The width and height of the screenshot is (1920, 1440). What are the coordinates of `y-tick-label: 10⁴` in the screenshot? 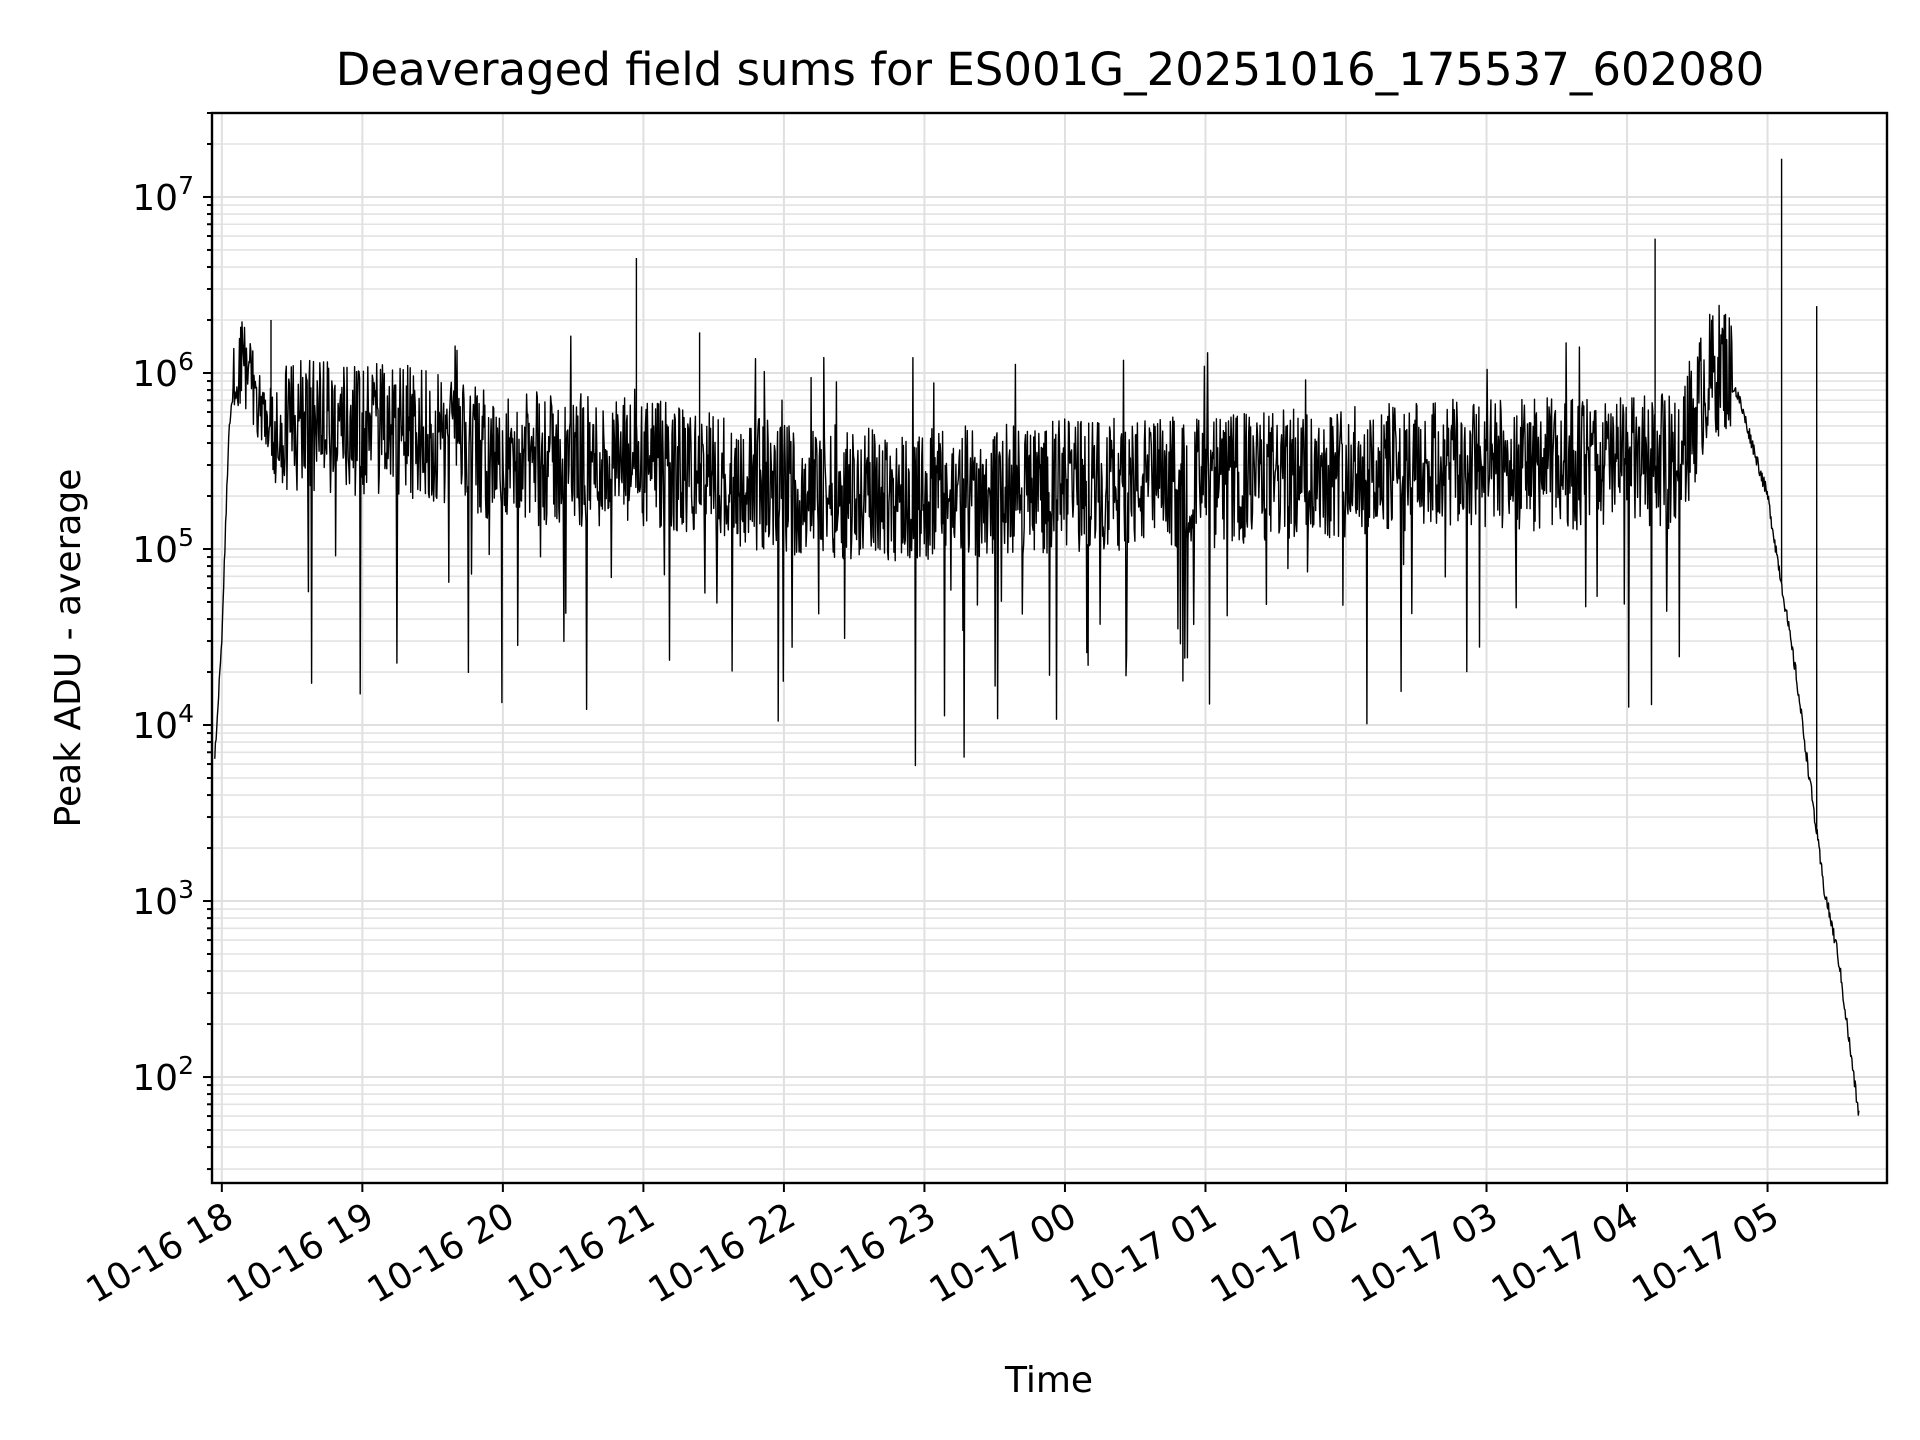 It's located at (163, 723).